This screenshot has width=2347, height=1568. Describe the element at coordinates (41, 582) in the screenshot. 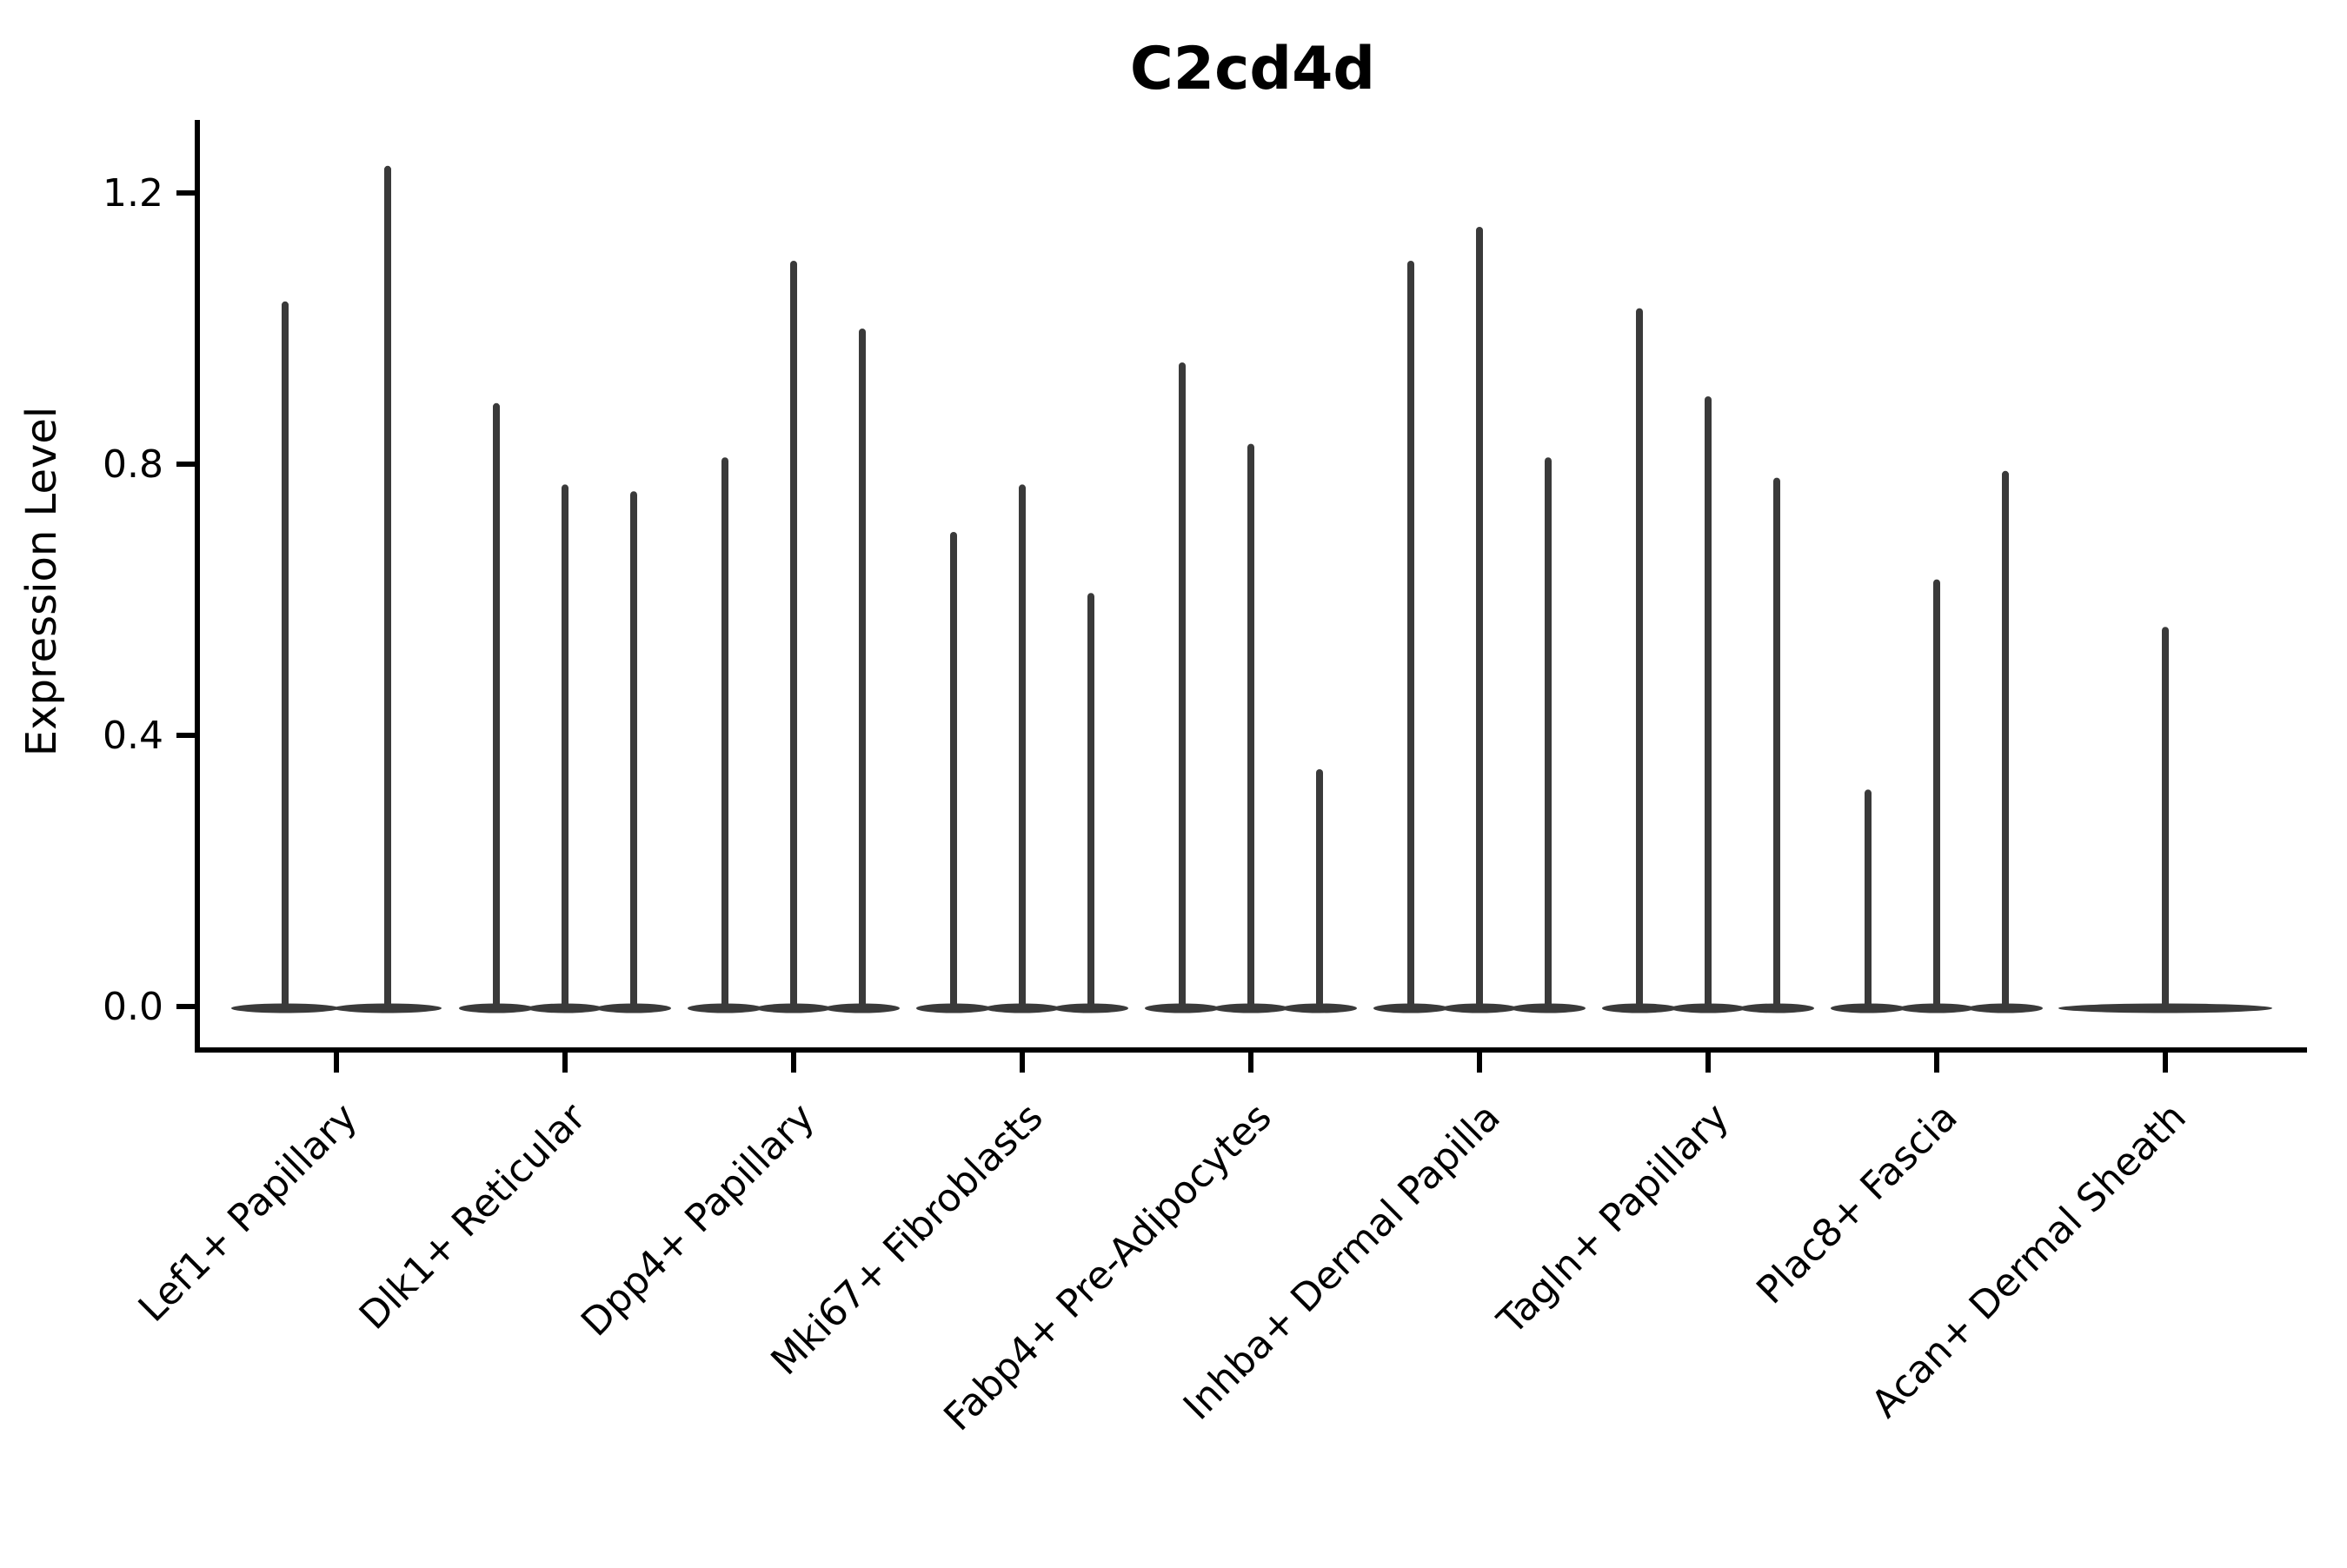

I see `y-axis-label: Expression Level` at that location.